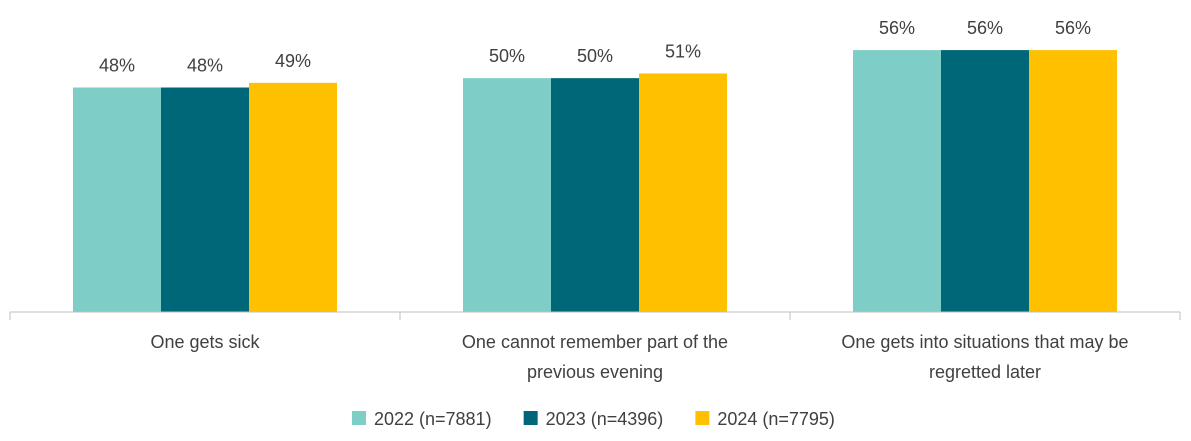 The height and width of the screenshot is (441, 1191). I want to click on data-label-3-series-3: 56%, so click(1073, 28).